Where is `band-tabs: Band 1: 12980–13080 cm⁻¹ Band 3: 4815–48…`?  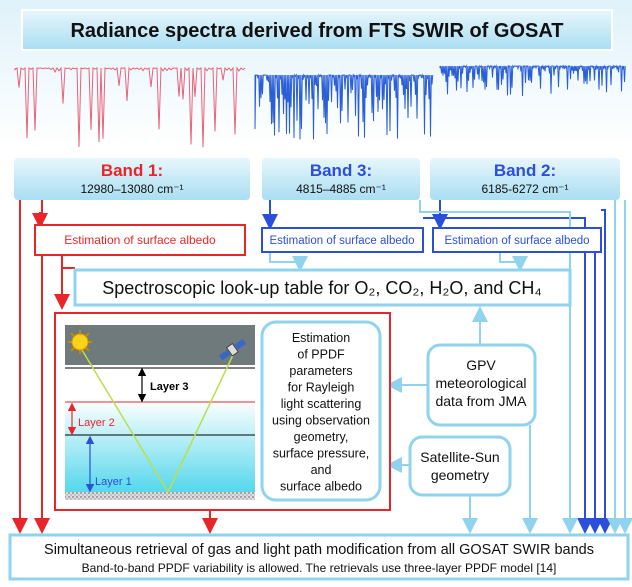 band-tabs: Band 1: 12980–13080 cm⁻¹ Band 3: 4815–48… is located at coordinates (317, 179).